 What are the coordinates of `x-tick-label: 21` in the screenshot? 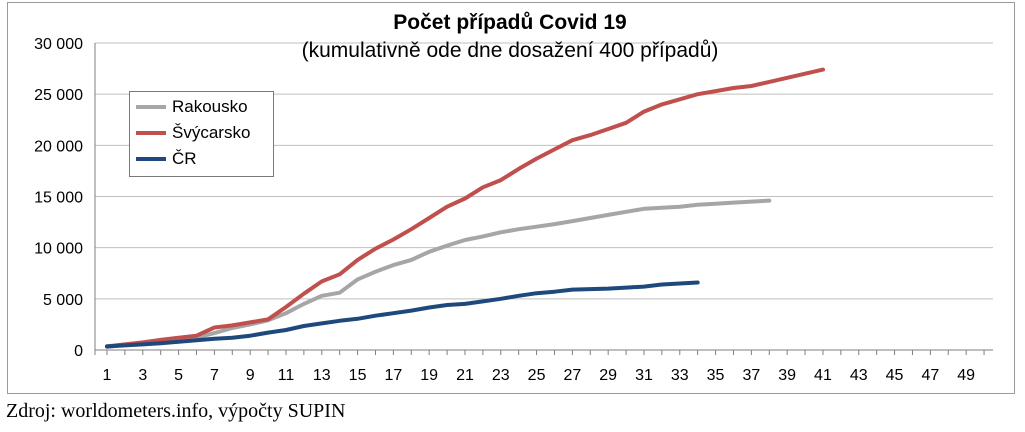 It's located at (465, 375).